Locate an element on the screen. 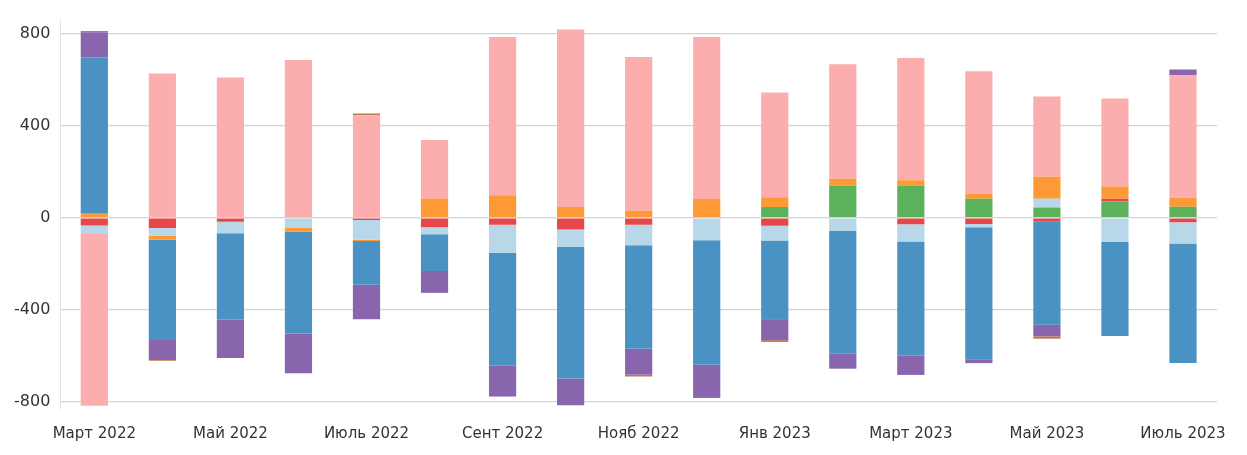 This screenshot has width=1247, height=455. y-tick-label: -800 is located at coordinates (32, 401).